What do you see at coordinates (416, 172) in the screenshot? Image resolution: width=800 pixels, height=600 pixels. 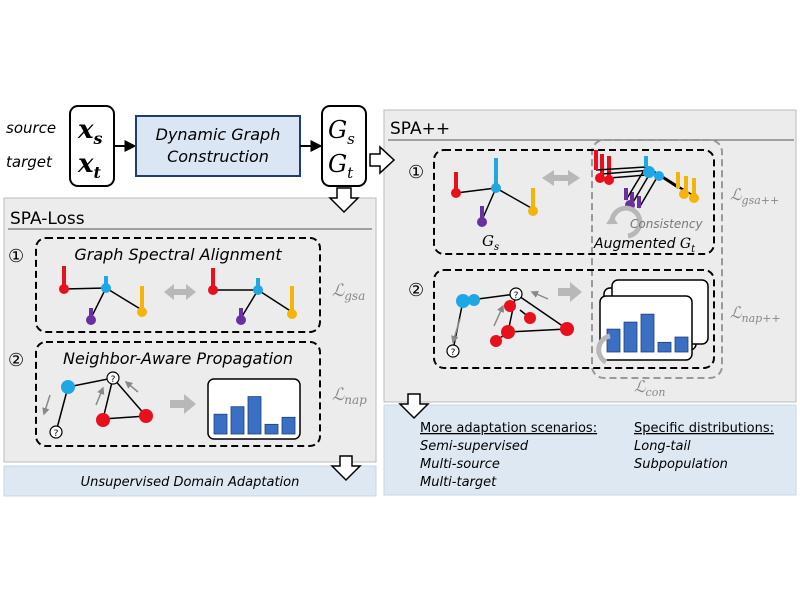 I see `spapp-step1-number: ①` at bounding box center [416, 172].